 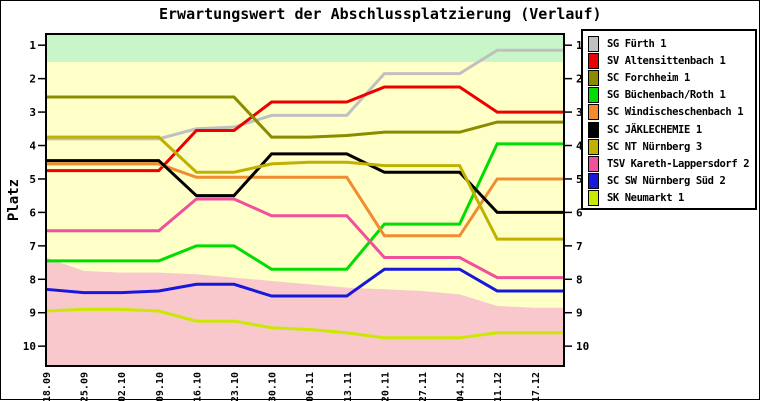 What do you see at coordinates (671, 43) in the screenshot?
I see `legend-item-sg-f-rth-1: SG Fürth 1` at bounding box center [671, 43].